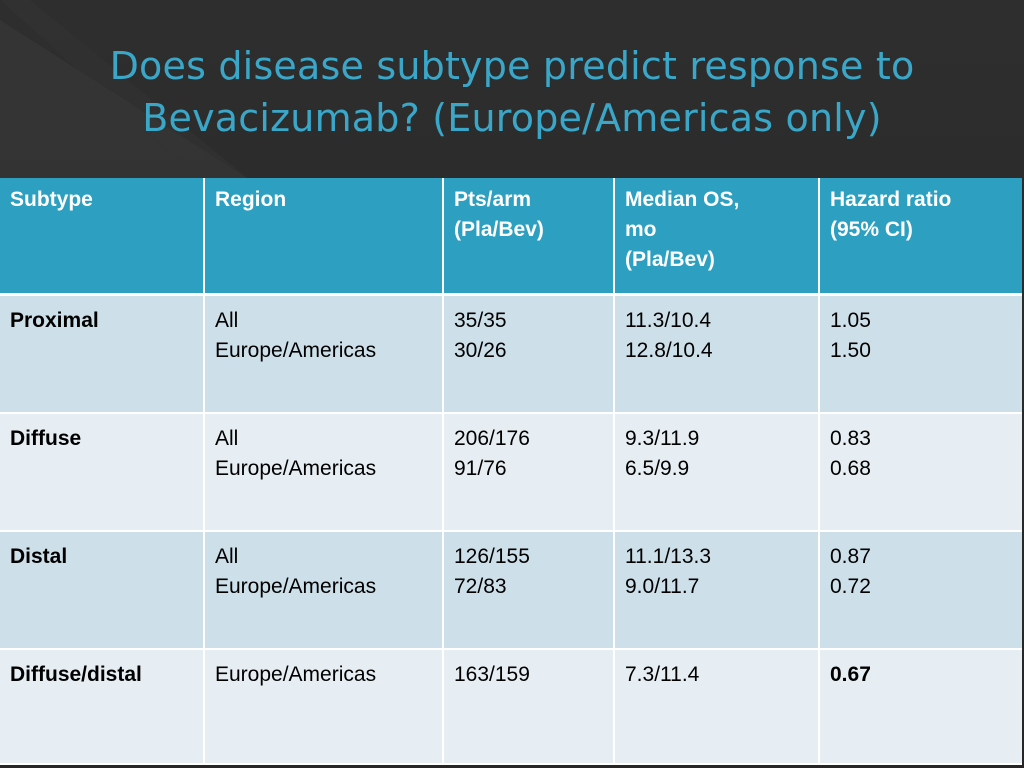 The height and width of the screenshot is (768, 1024). What do you see at coordinates (46, 438) in the screenshot?
I see `subtype-label: Diffuse` at bounding box center [46, 438].